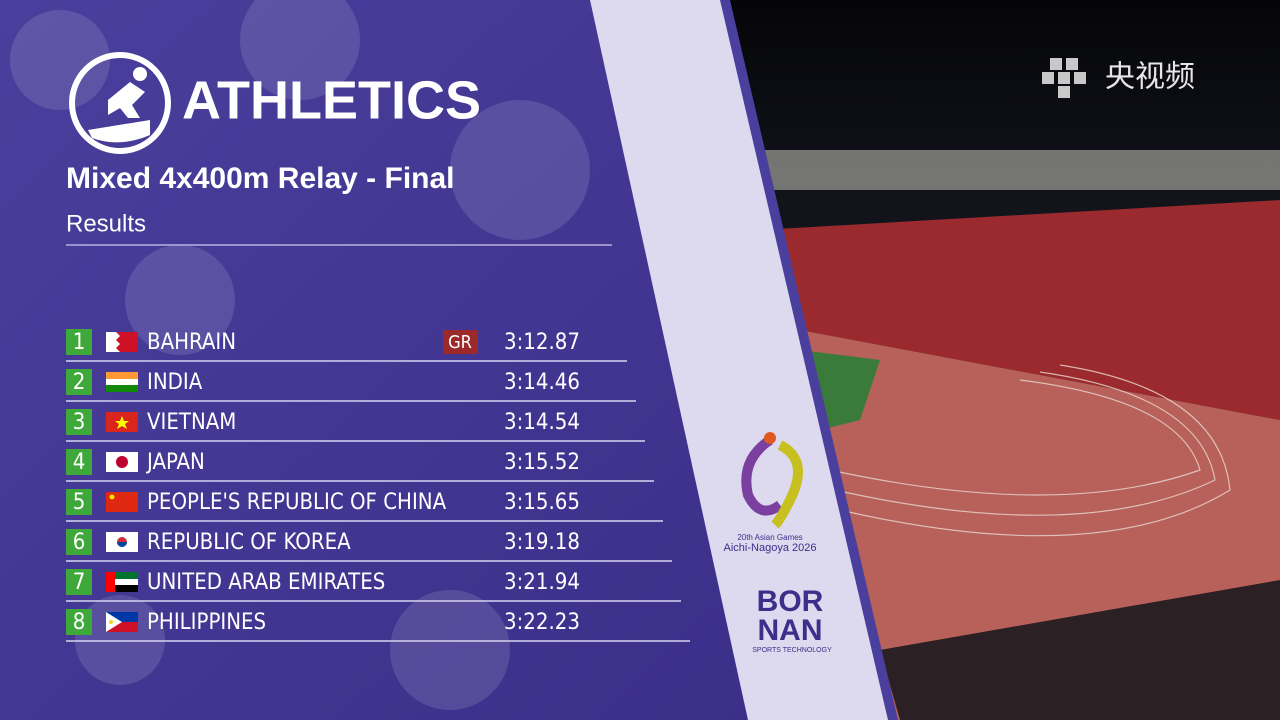 This screenshot has width=1280, height=720. Describe the element at coordinates (542, 502) in the screenshot. I see `time: 3:15.65` at that location.